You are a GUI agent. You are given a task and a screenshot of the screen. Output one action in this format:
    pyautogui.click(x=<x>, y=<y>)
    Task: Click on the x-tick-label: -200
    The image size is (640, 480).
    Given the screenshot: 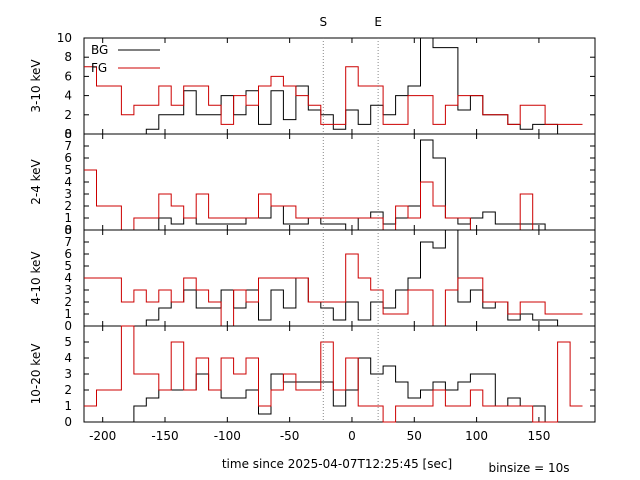 What is the action you would take?
    pyautogui.click(x=102, y=436)
    